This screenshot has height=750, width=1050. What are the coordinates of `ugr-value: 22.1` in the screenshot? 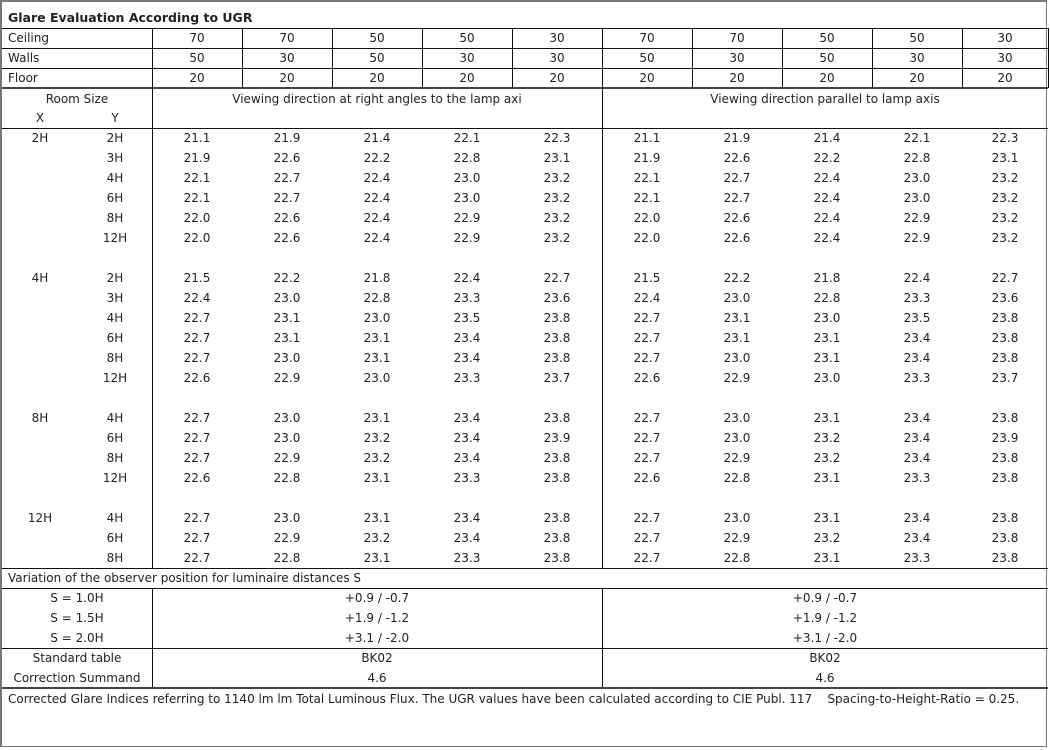 It's located at (467, 138).